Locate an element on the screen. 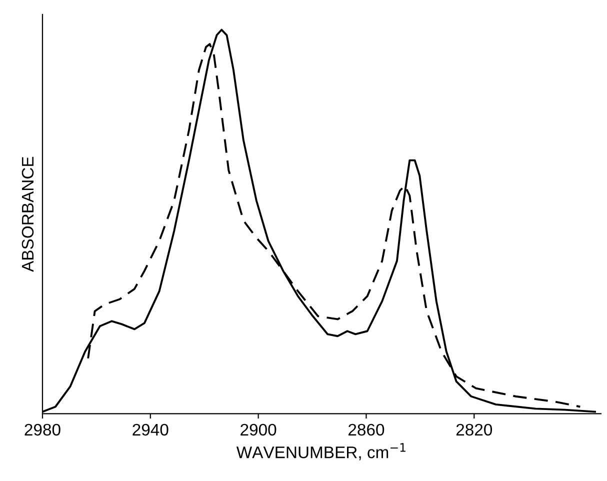 The width and height of the screenshot is (607, 481). x-tick-label: 2900 is located at coordinates (258, 430).